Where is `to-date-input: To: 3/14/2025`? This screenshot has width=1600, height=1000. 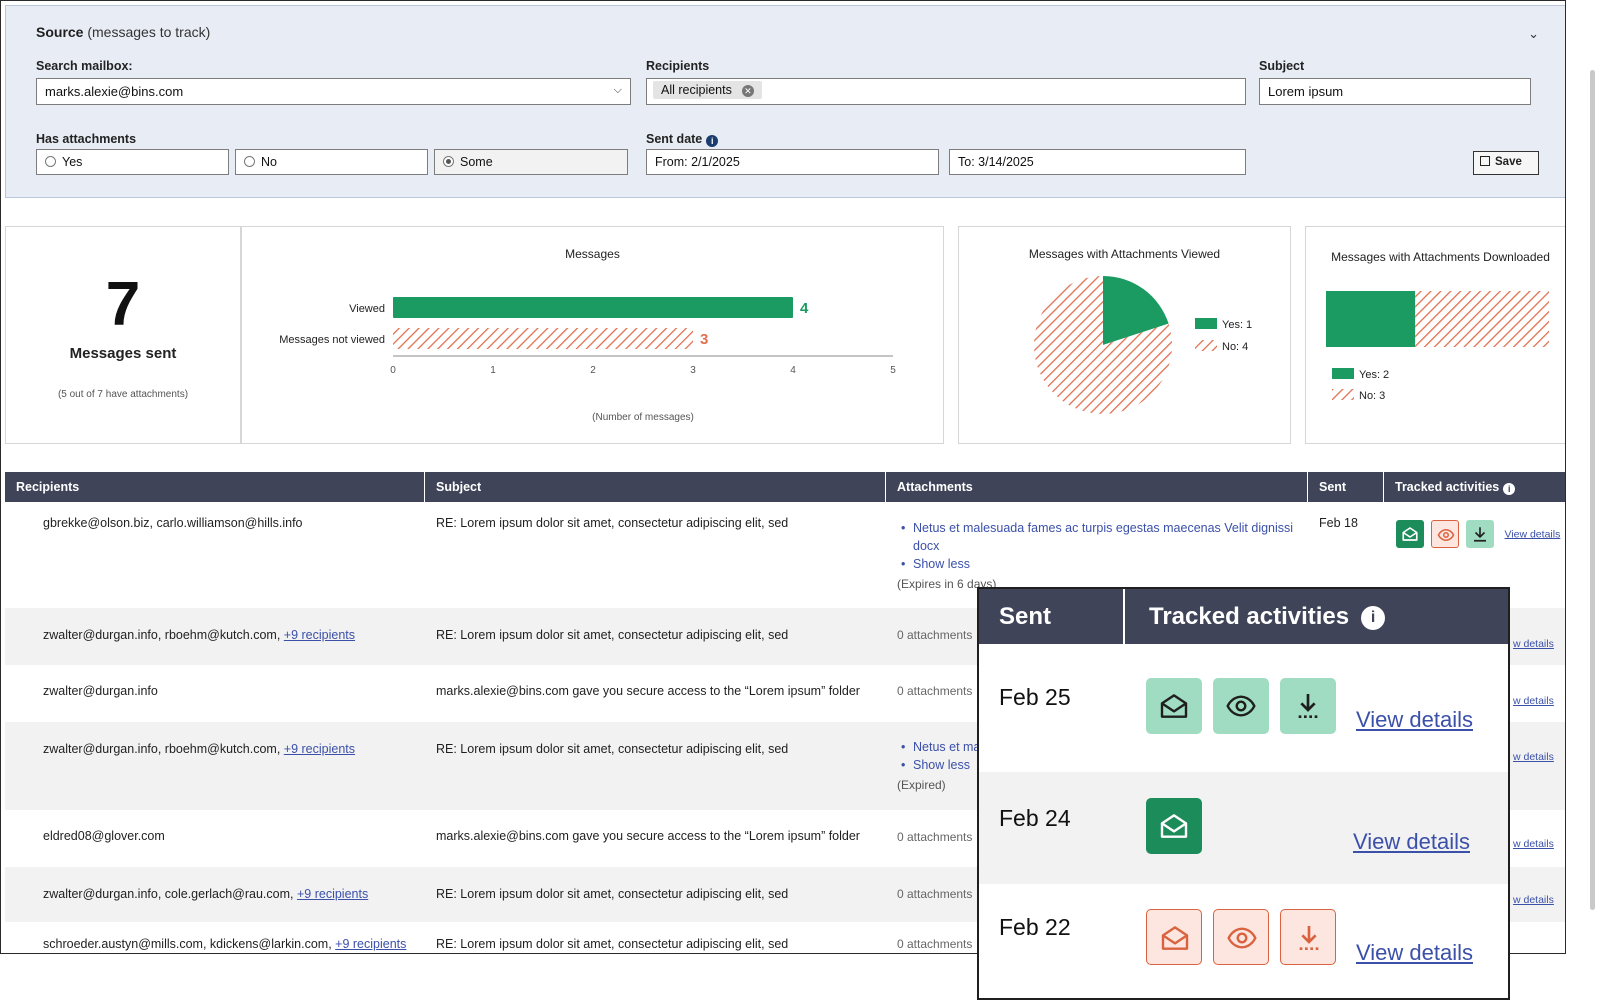
to-date-input: To: 3/14/2025 is located at coordinates (1097, 162).